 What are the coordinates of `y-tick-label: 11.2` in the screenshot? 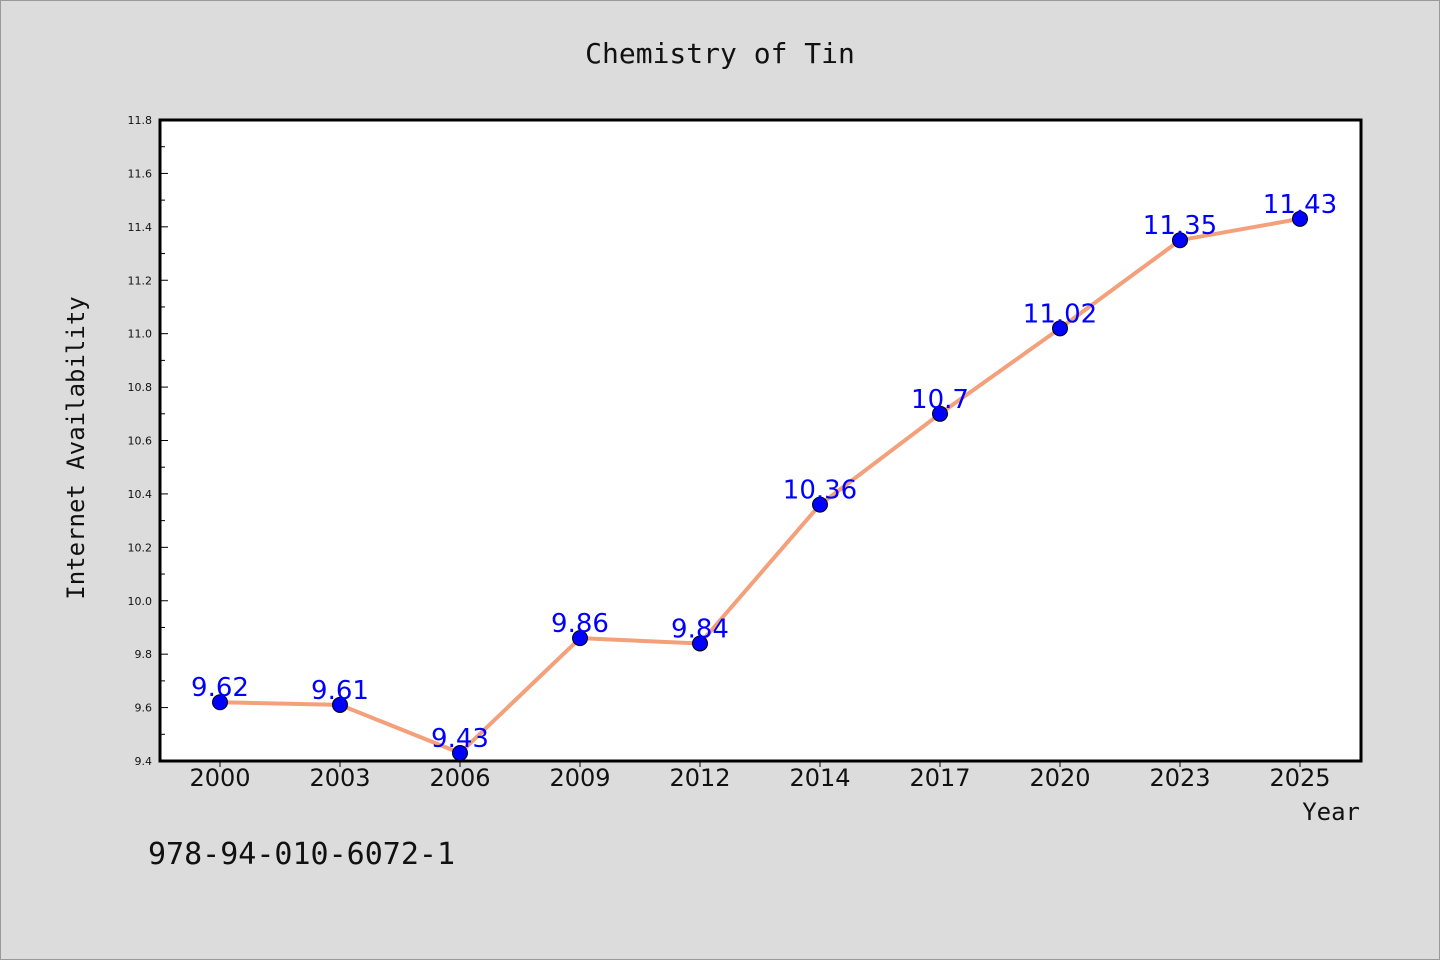 It's located at (140, 280).